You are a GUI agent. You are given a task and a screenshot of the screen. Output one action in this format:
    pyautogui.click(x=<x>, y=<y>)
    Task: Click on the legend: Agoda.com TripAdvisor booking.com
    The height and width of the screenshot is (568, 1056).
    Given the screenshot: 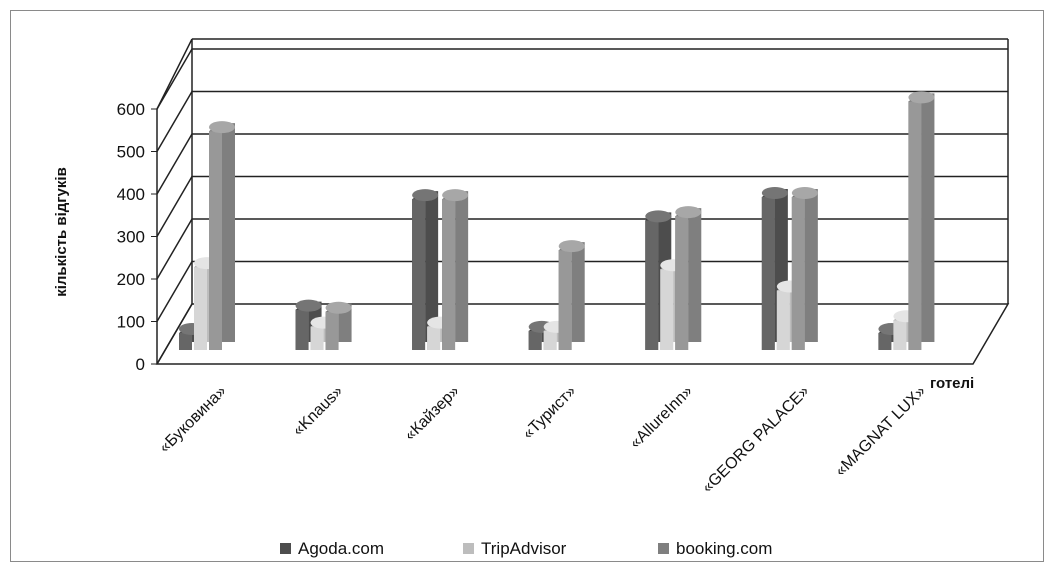 What is the action you would take?
    pyautogui.click(x=526, y=548)
    